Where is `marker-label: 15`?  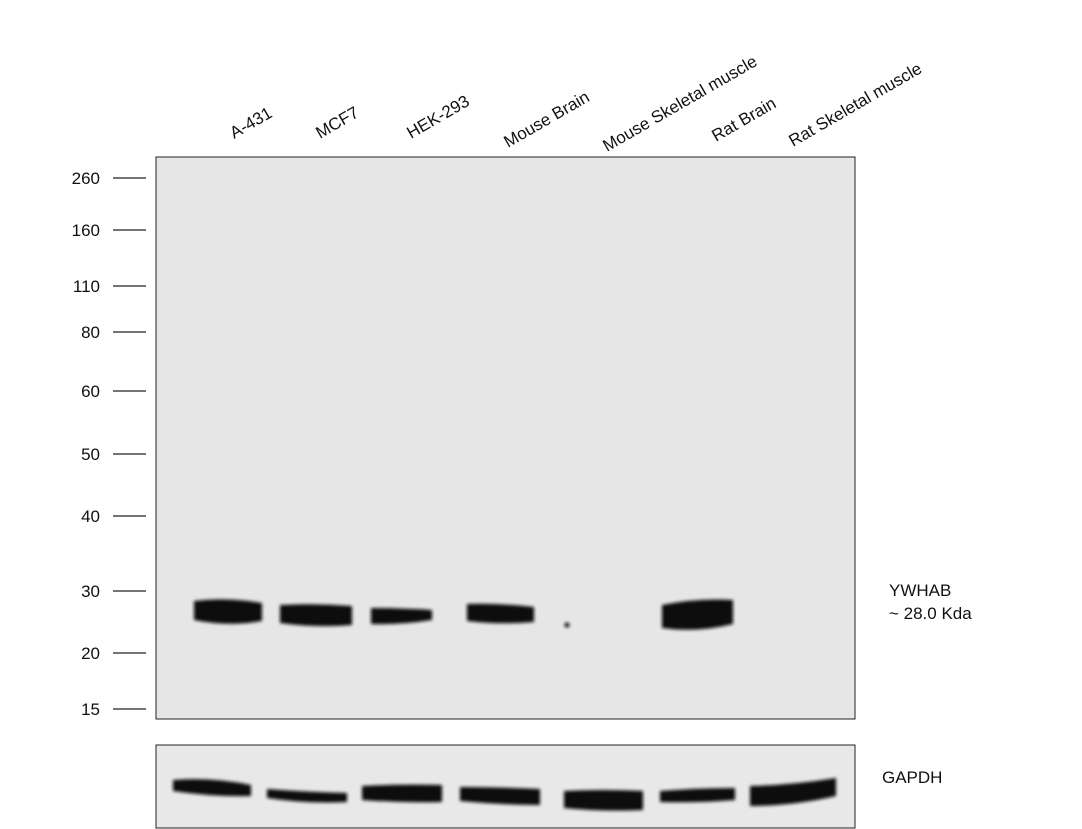 marker-label: 15 is located at coordinates (90, 709).